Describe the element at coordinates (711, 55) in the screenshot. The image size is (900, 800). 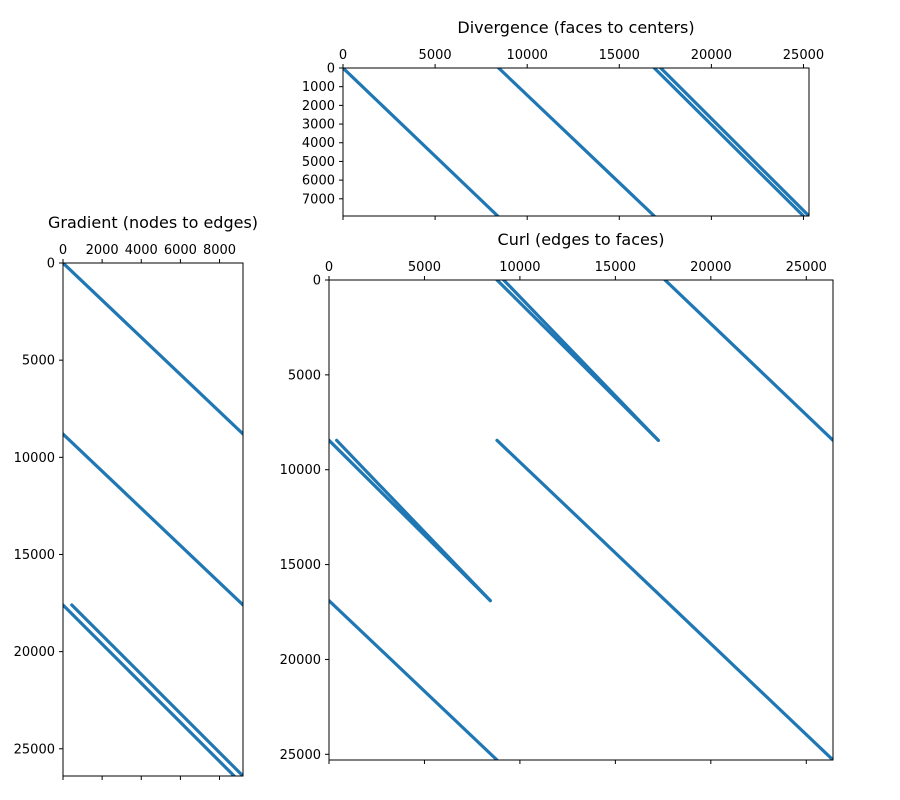
I see `divergence-xtick-label-4: 20000` at that location.